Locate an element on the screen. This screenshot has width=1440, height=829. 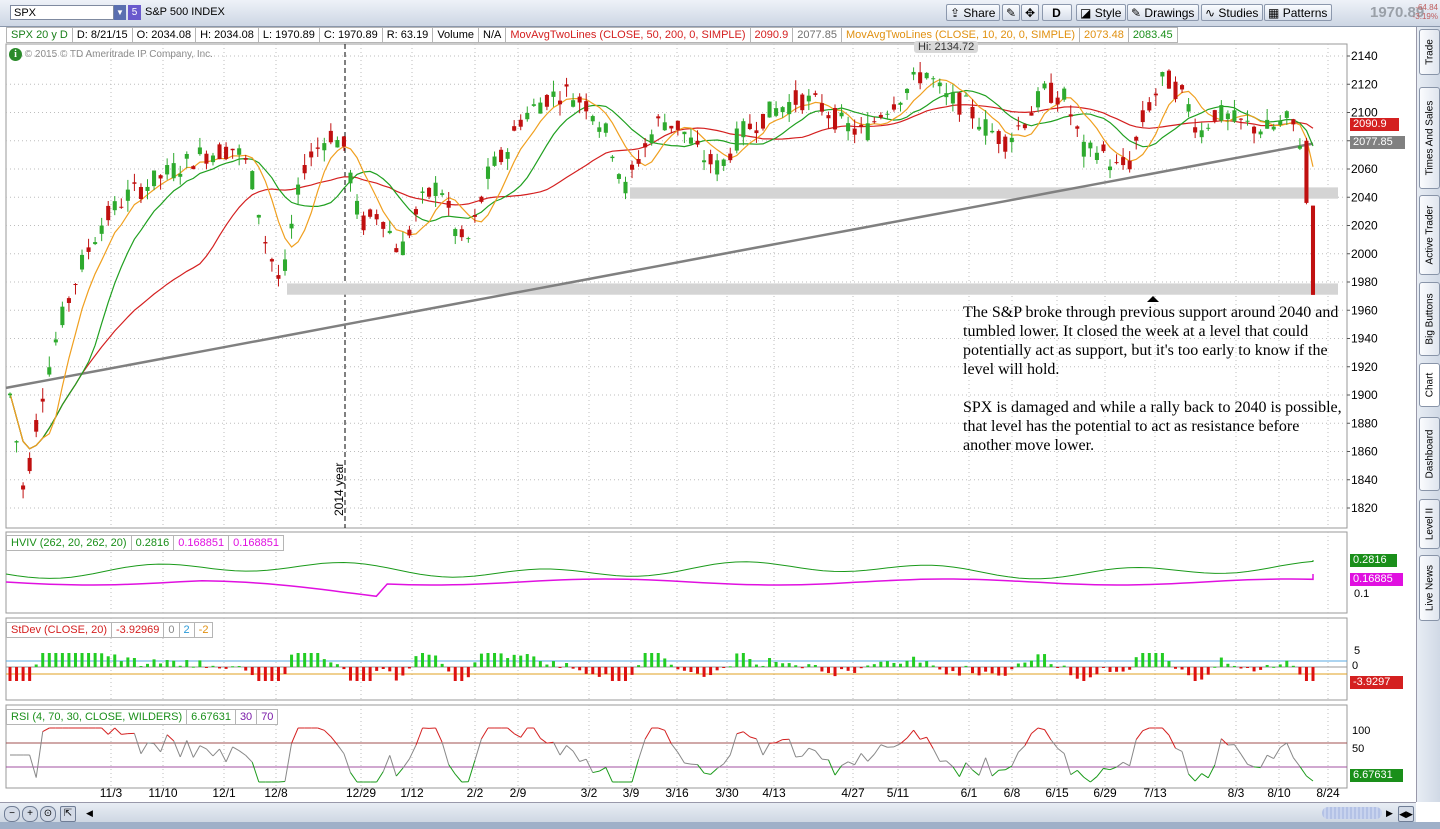
aggregation-button: D is located at coordinates (1057, 12).